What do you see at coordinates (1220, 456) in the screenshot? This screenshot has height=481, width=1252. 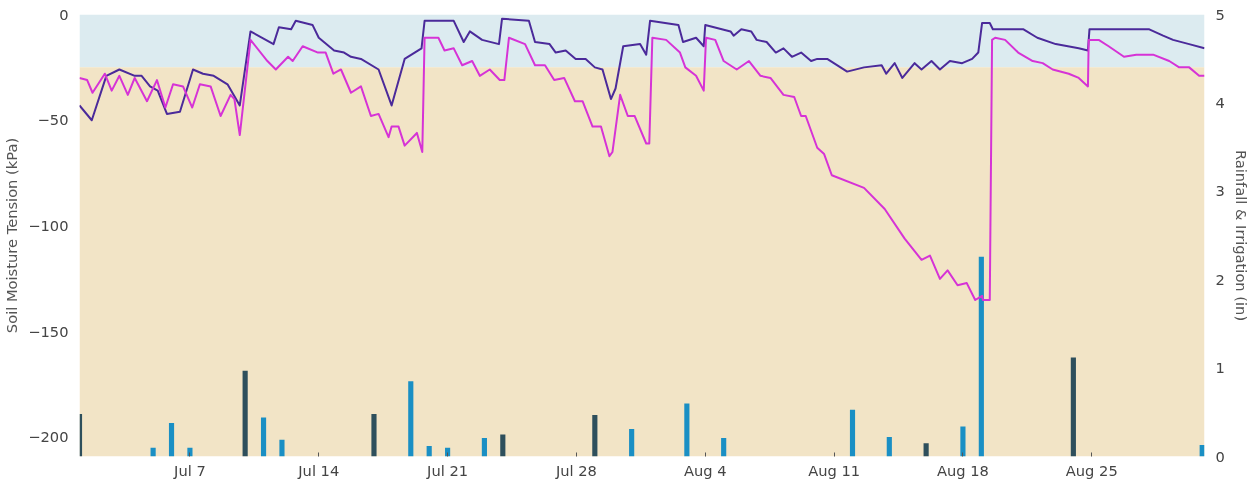 I see `y2-tick-label: 0` at bounding box center [1220, 456].